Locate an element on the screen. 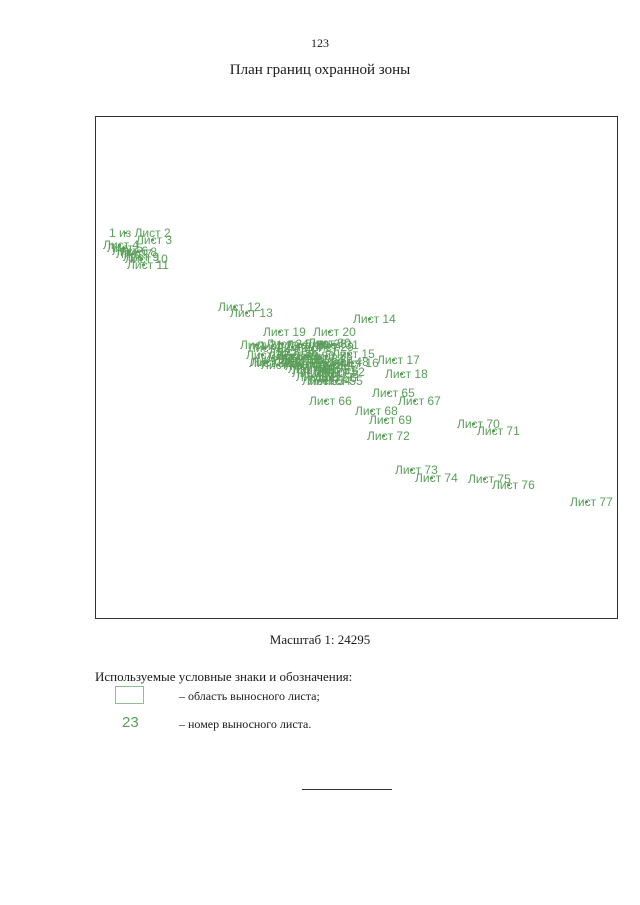 This screenshot has height=905, width=640. sheet-label: Лист 36 is located at coordinates (313, 356).